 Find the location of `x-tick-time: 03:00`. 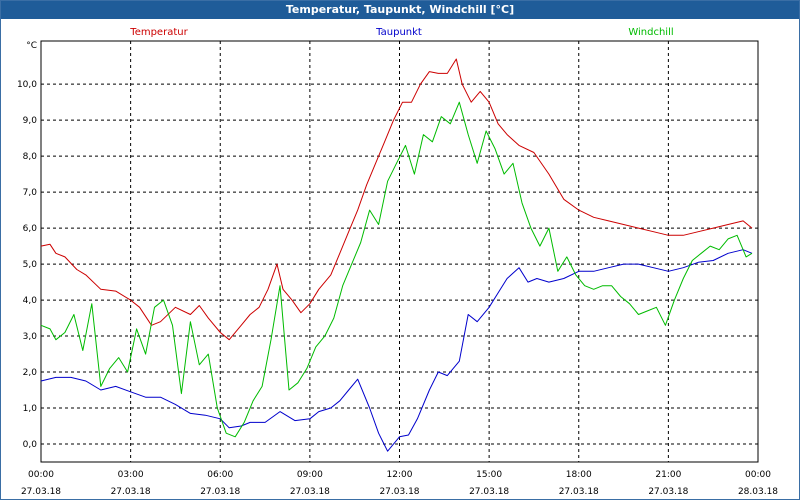

x-tick-time: 03:00 is located at coordinates (131, 475).